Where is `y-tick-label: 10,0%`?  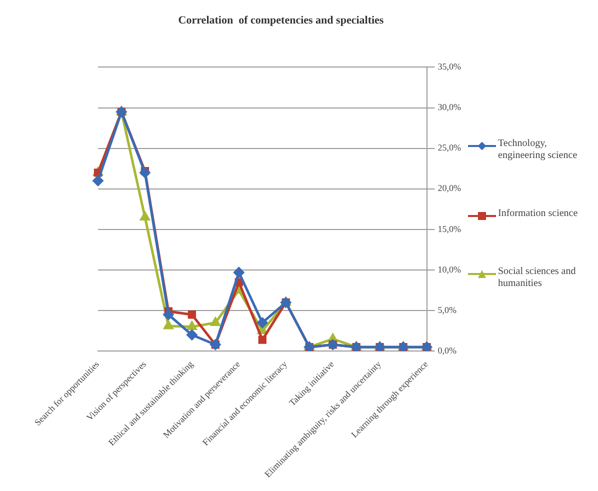 y-tick-label: 10,0% is located at coordinates (450, 269).